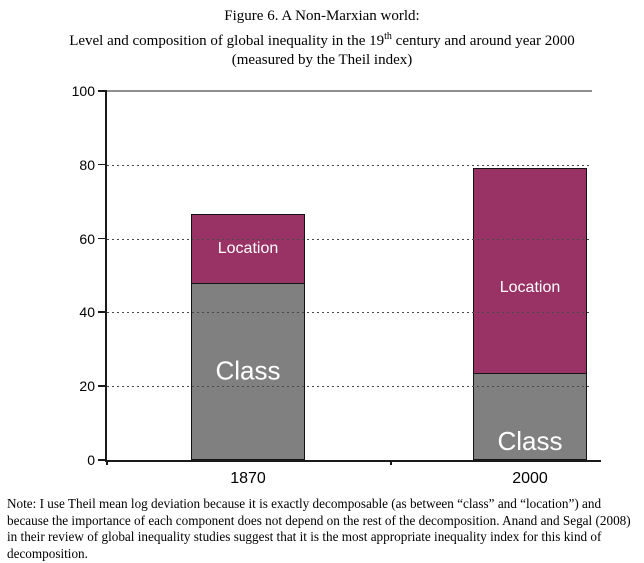 This screenshot has width=644, height=563. I want to click on category-label-2000: 2000, so click(530, 478).